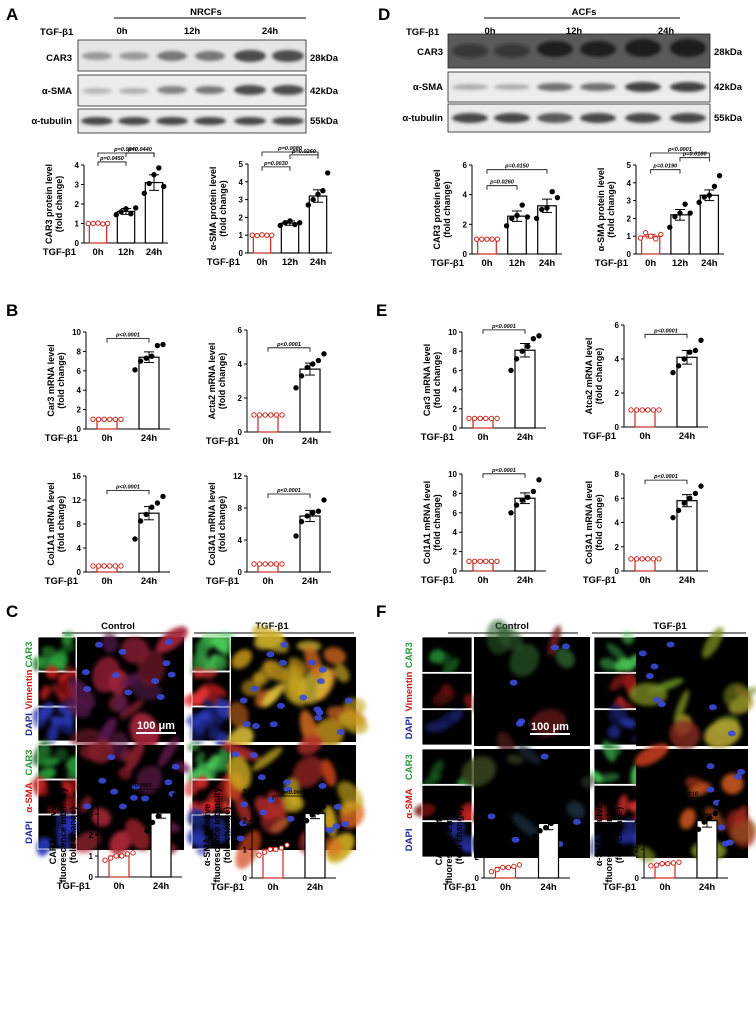 The width and height of the screenshot is (756, 1022). I want to click on y-axis-label: Col3A1 mRNA level, so click(589, 522).